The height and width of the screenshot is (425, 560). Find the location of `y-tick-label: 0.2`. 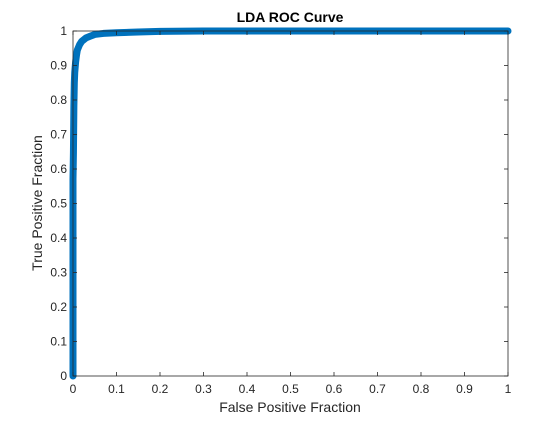

y-tick-label: 0.2 is located at coordinates (58, 307).